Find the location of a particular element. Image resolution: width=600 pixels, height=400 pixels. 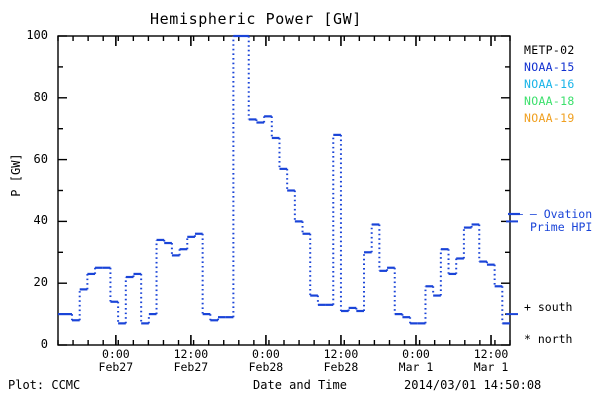

legend-satellites: METP-02 NOAA-15 NOAA-16 NOAA-18 NOAA-19 is located at coordinates (549, 84).